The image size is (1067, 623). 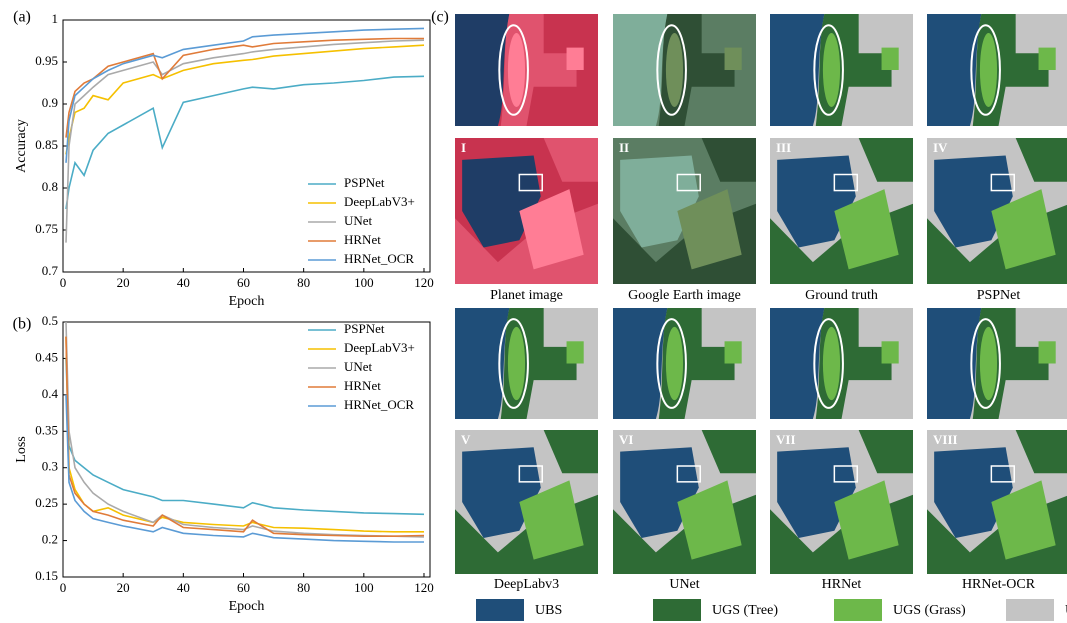 I want to click on image-tile: VIII, so click(x=997, y=502).